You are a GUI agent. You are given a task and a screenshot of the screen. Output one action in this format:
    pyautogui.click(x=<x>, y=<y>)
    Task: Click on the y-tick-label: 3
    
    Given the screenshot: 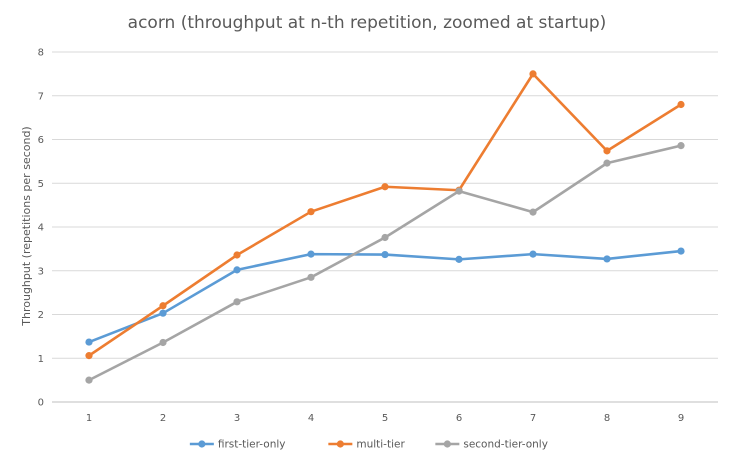 What is the action you would take?
    pyautogui.click(x=41, y=271)
    